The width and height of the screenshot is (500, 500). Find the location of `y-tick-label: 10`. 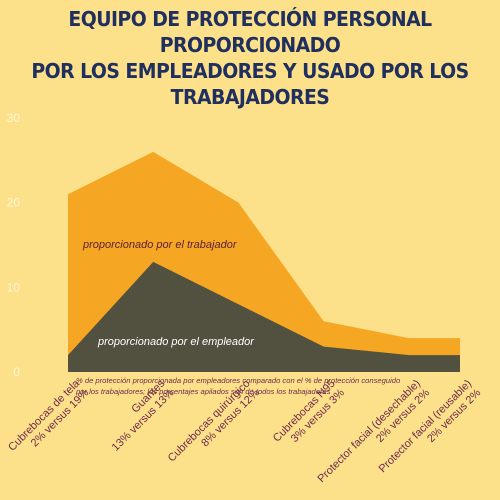

y-tick-label: 10 is located at coordinates (14, 287).